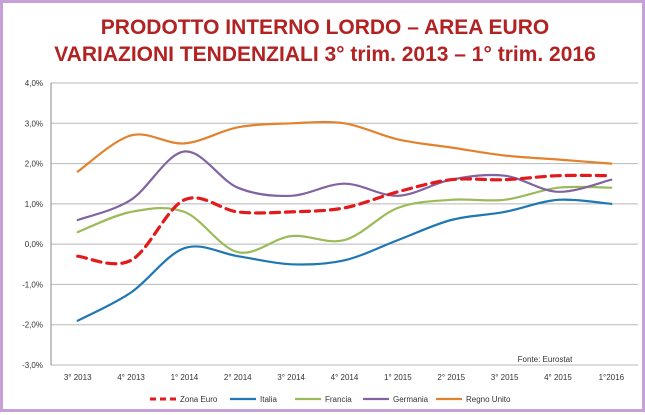 The image size is (645, 415). Describe the element at coordinates (32, 365) in the screenshot. I see `y-tick-label: -3,0%` at that location.